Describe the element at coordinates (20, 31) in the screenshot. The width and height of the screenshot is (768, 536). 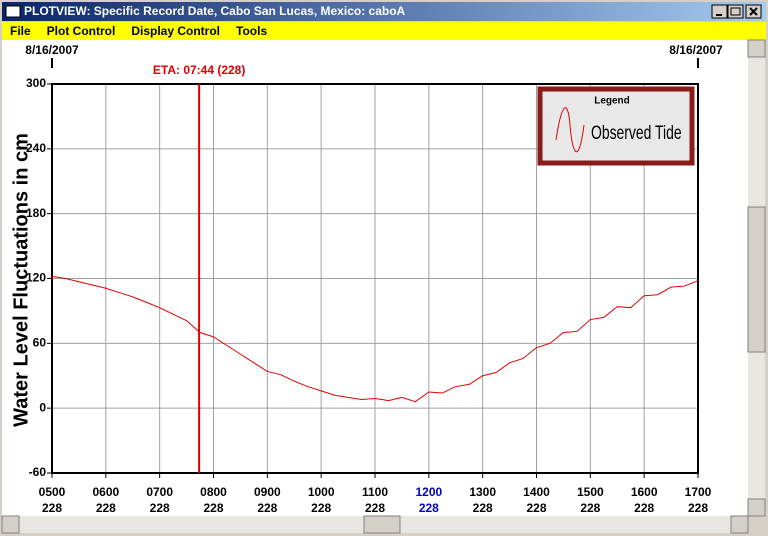
I see `menu-item: File` at that location.